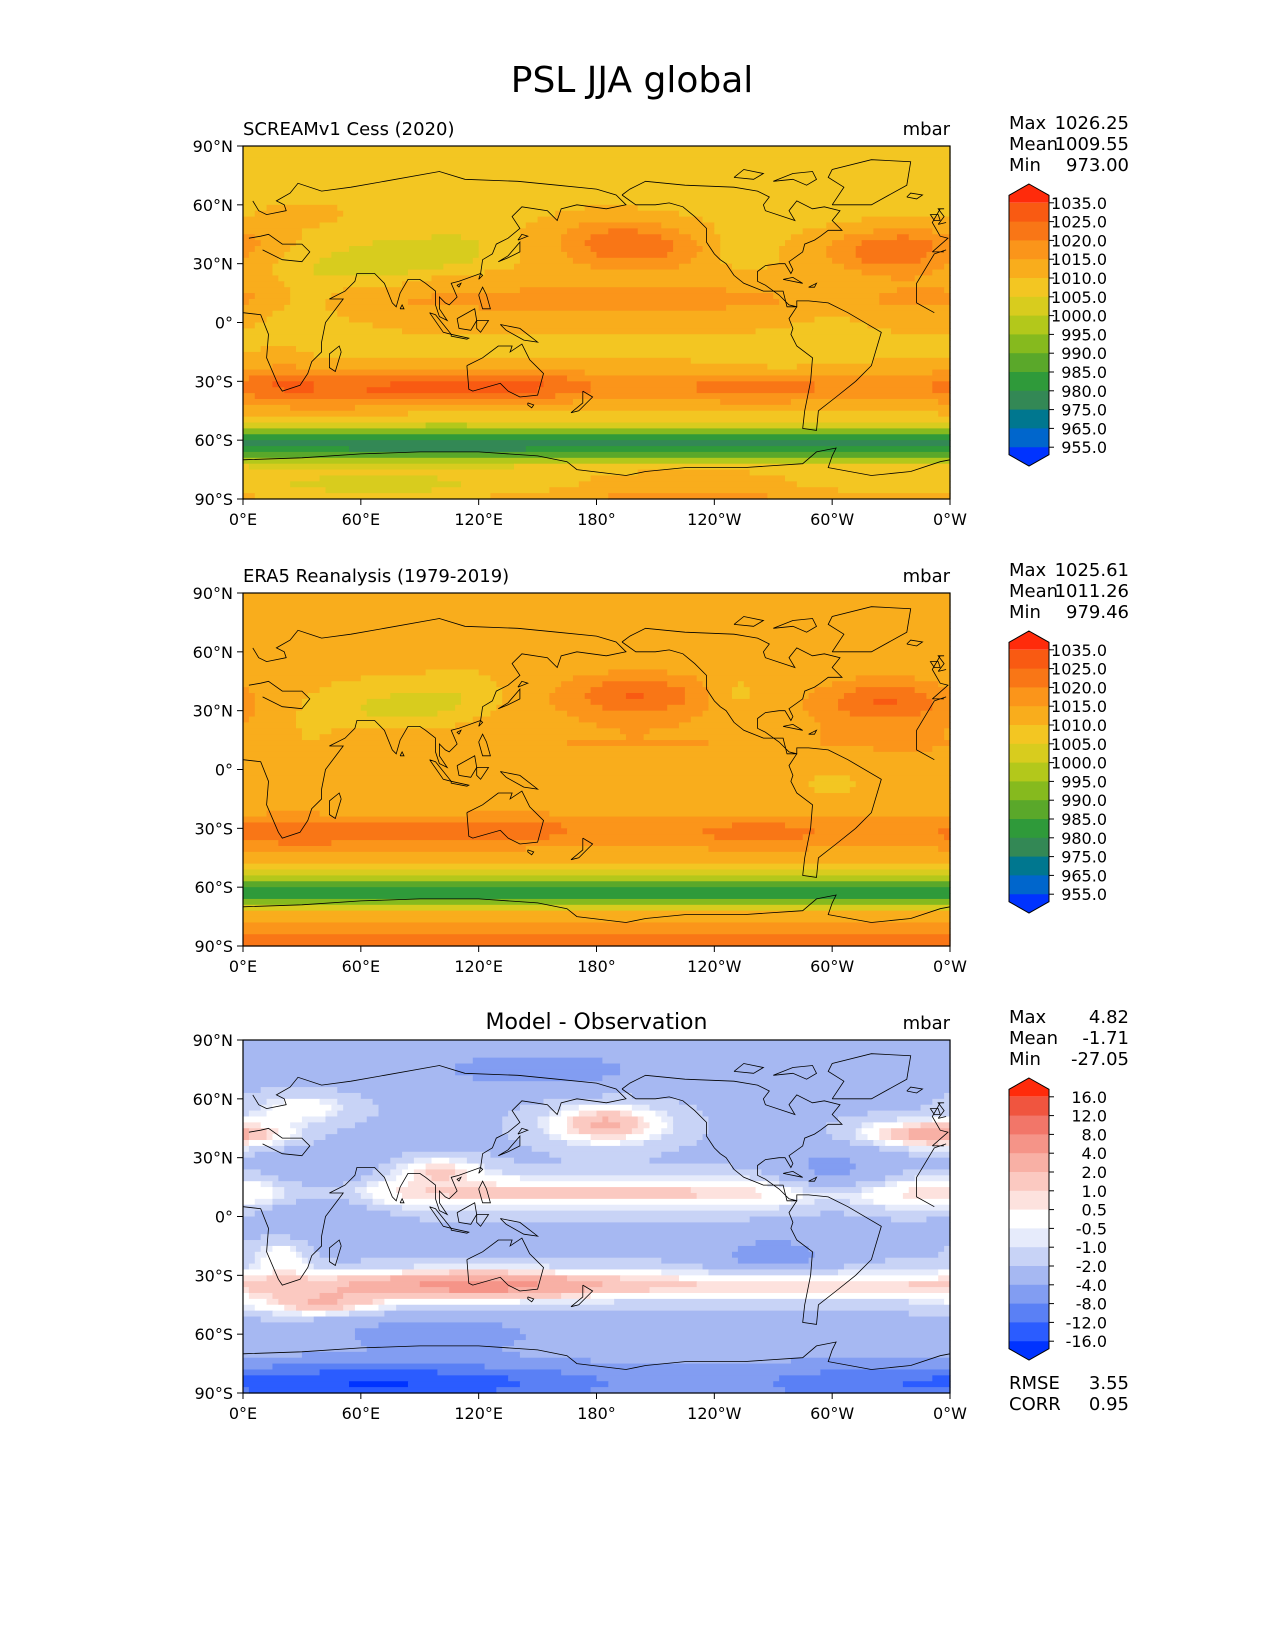 The width and height of the screenshot is (1275, 1650). Describe the element at coordinates (1094, 1210) in the screenshot. I see `colorbar-tick-label: 0.5` at that location.